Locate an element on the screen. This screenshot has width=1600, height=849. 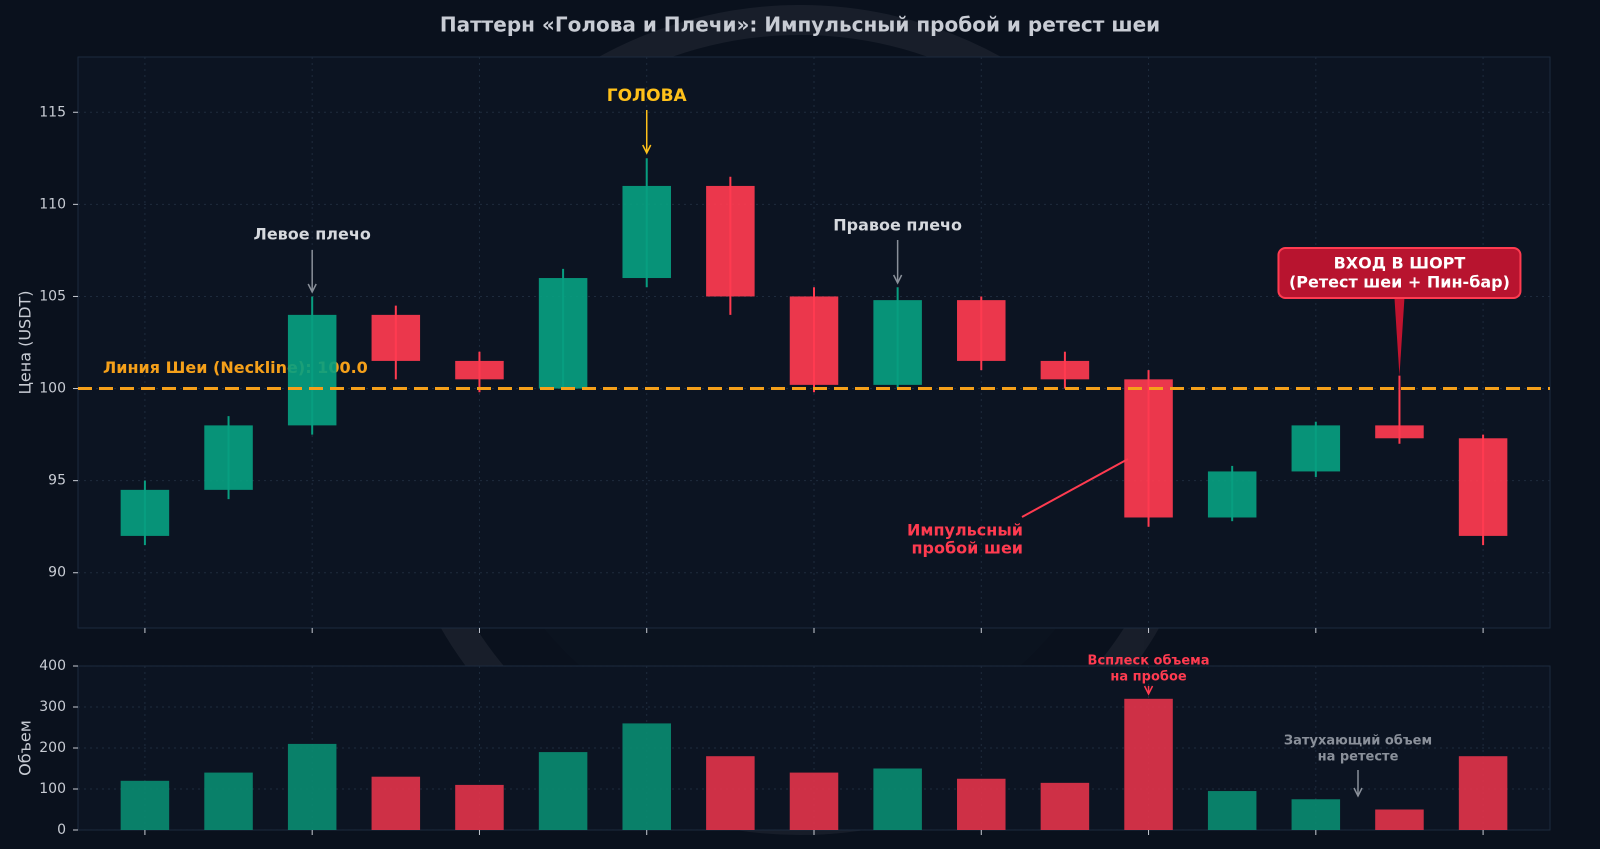
y-tick-label: 95 is located at coordinates (57, 481).